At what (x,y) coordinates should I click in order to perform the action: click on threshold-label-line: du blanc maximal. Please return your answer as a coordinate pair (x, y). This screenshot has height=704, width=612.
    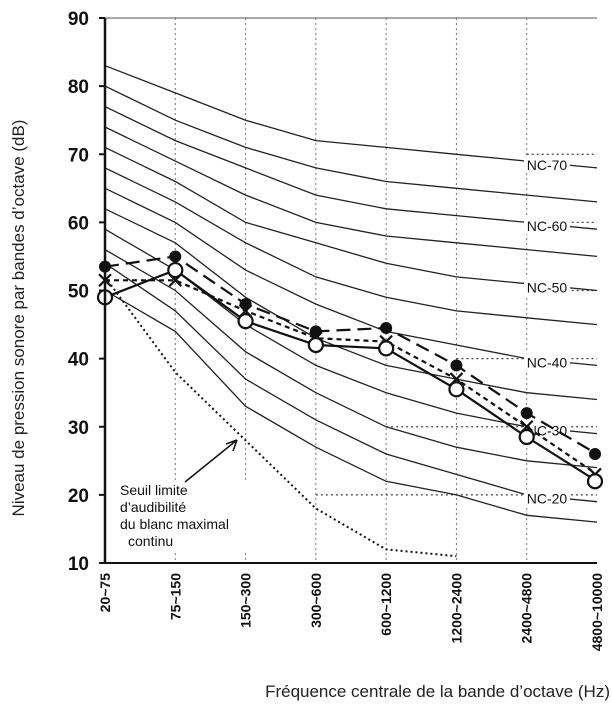
    Looking at the image, I should click on (174, 524).